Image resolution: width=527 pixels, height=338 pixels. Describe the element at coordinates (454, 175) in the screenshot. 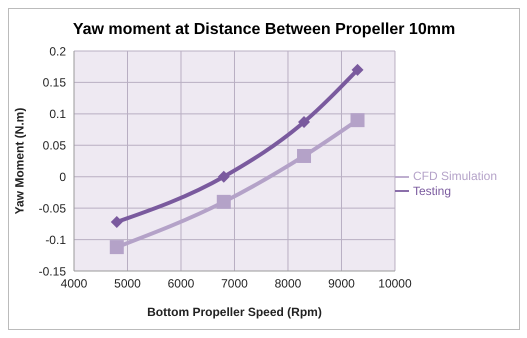

I see `legend-label: CFD Simulation` at that location.